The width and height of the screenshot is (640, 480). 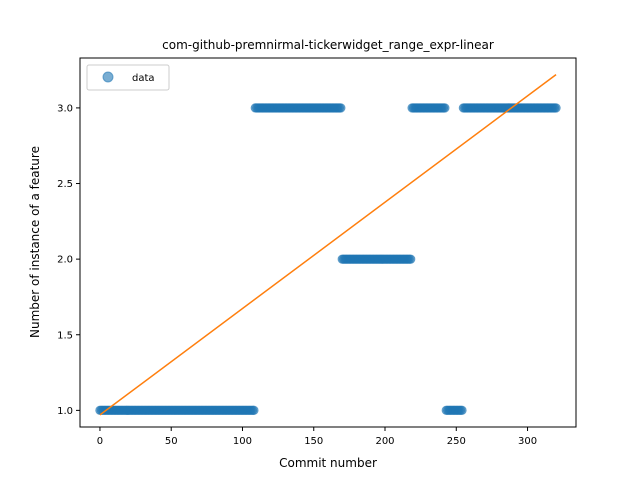 I want to click on x-tick-label: 200, so click(x=384, y=441).